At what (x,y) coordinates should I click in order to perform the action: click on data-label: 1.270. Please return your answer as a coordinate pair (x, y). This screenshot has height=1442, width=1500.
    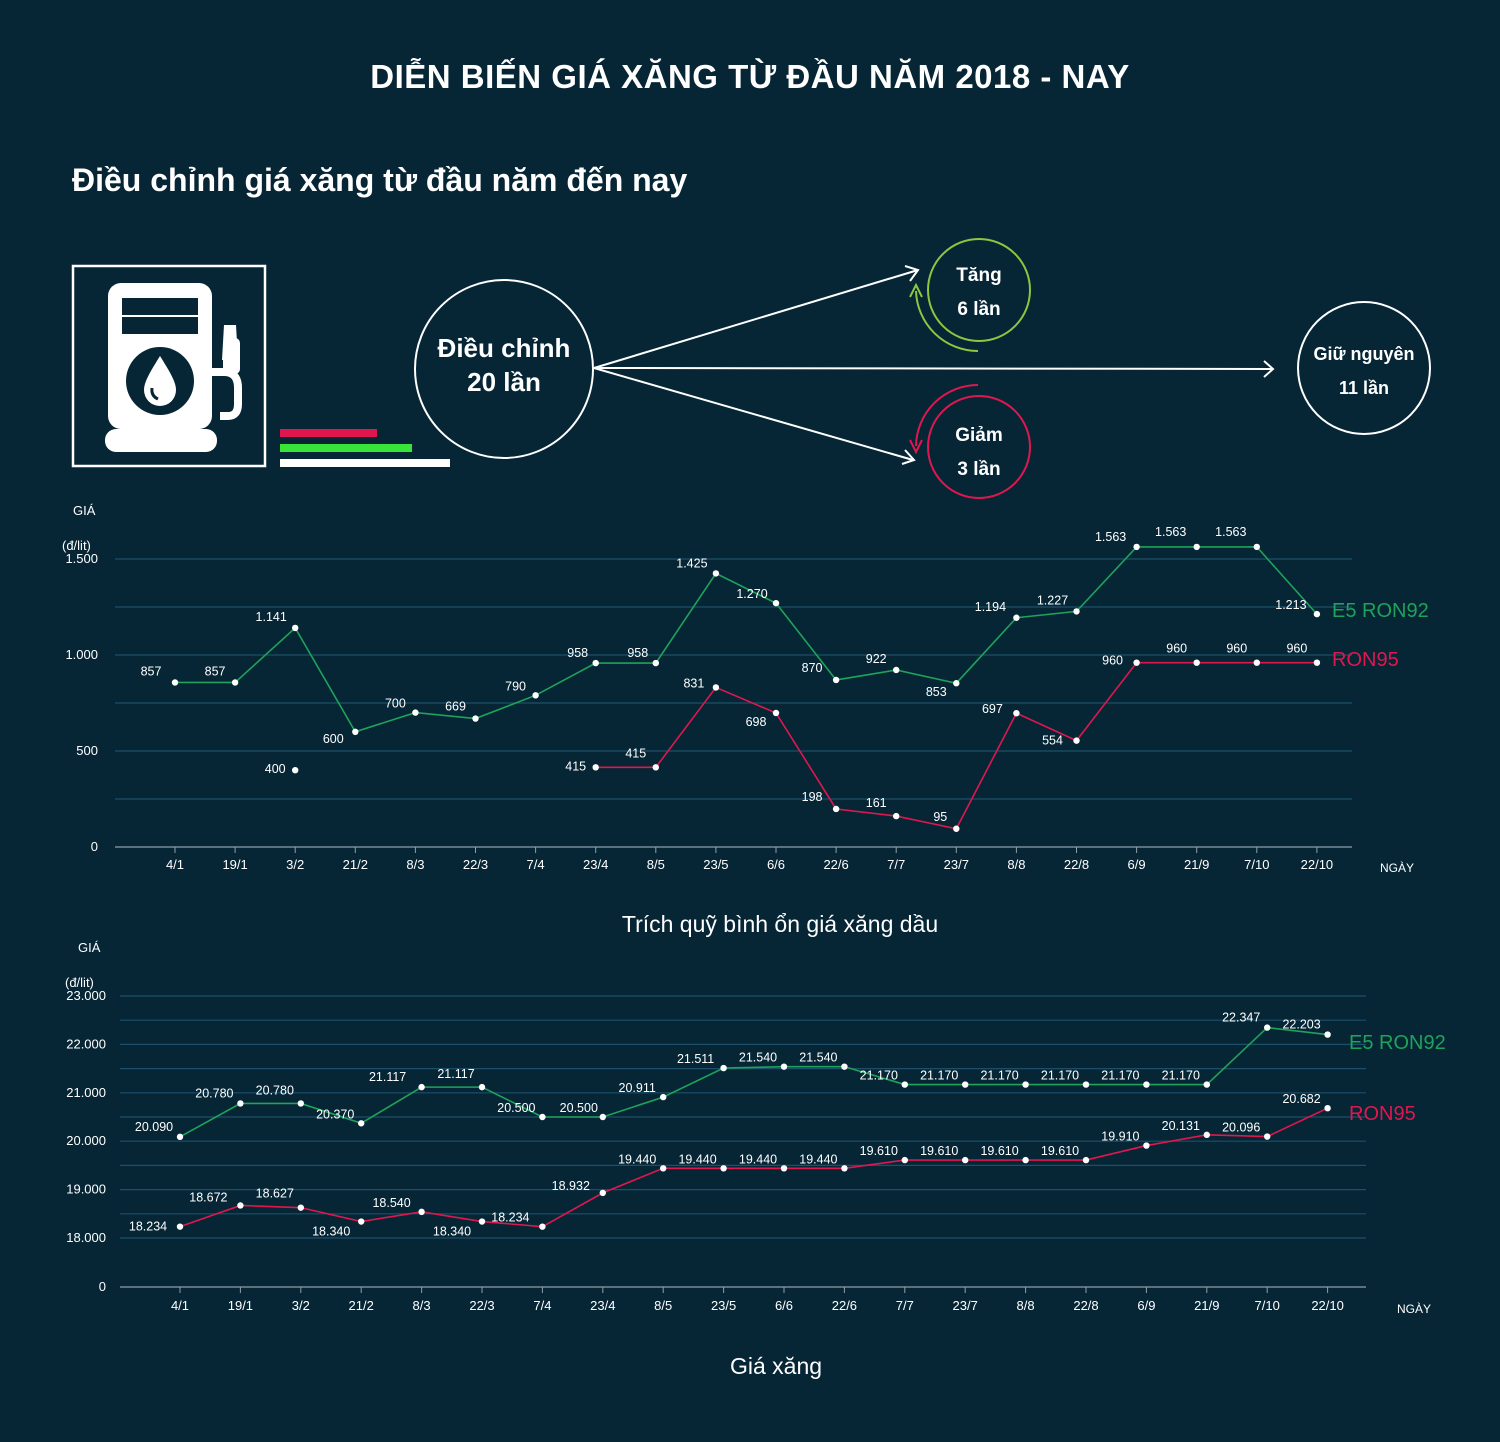
    Looking at the image, I should click on (751, 594).